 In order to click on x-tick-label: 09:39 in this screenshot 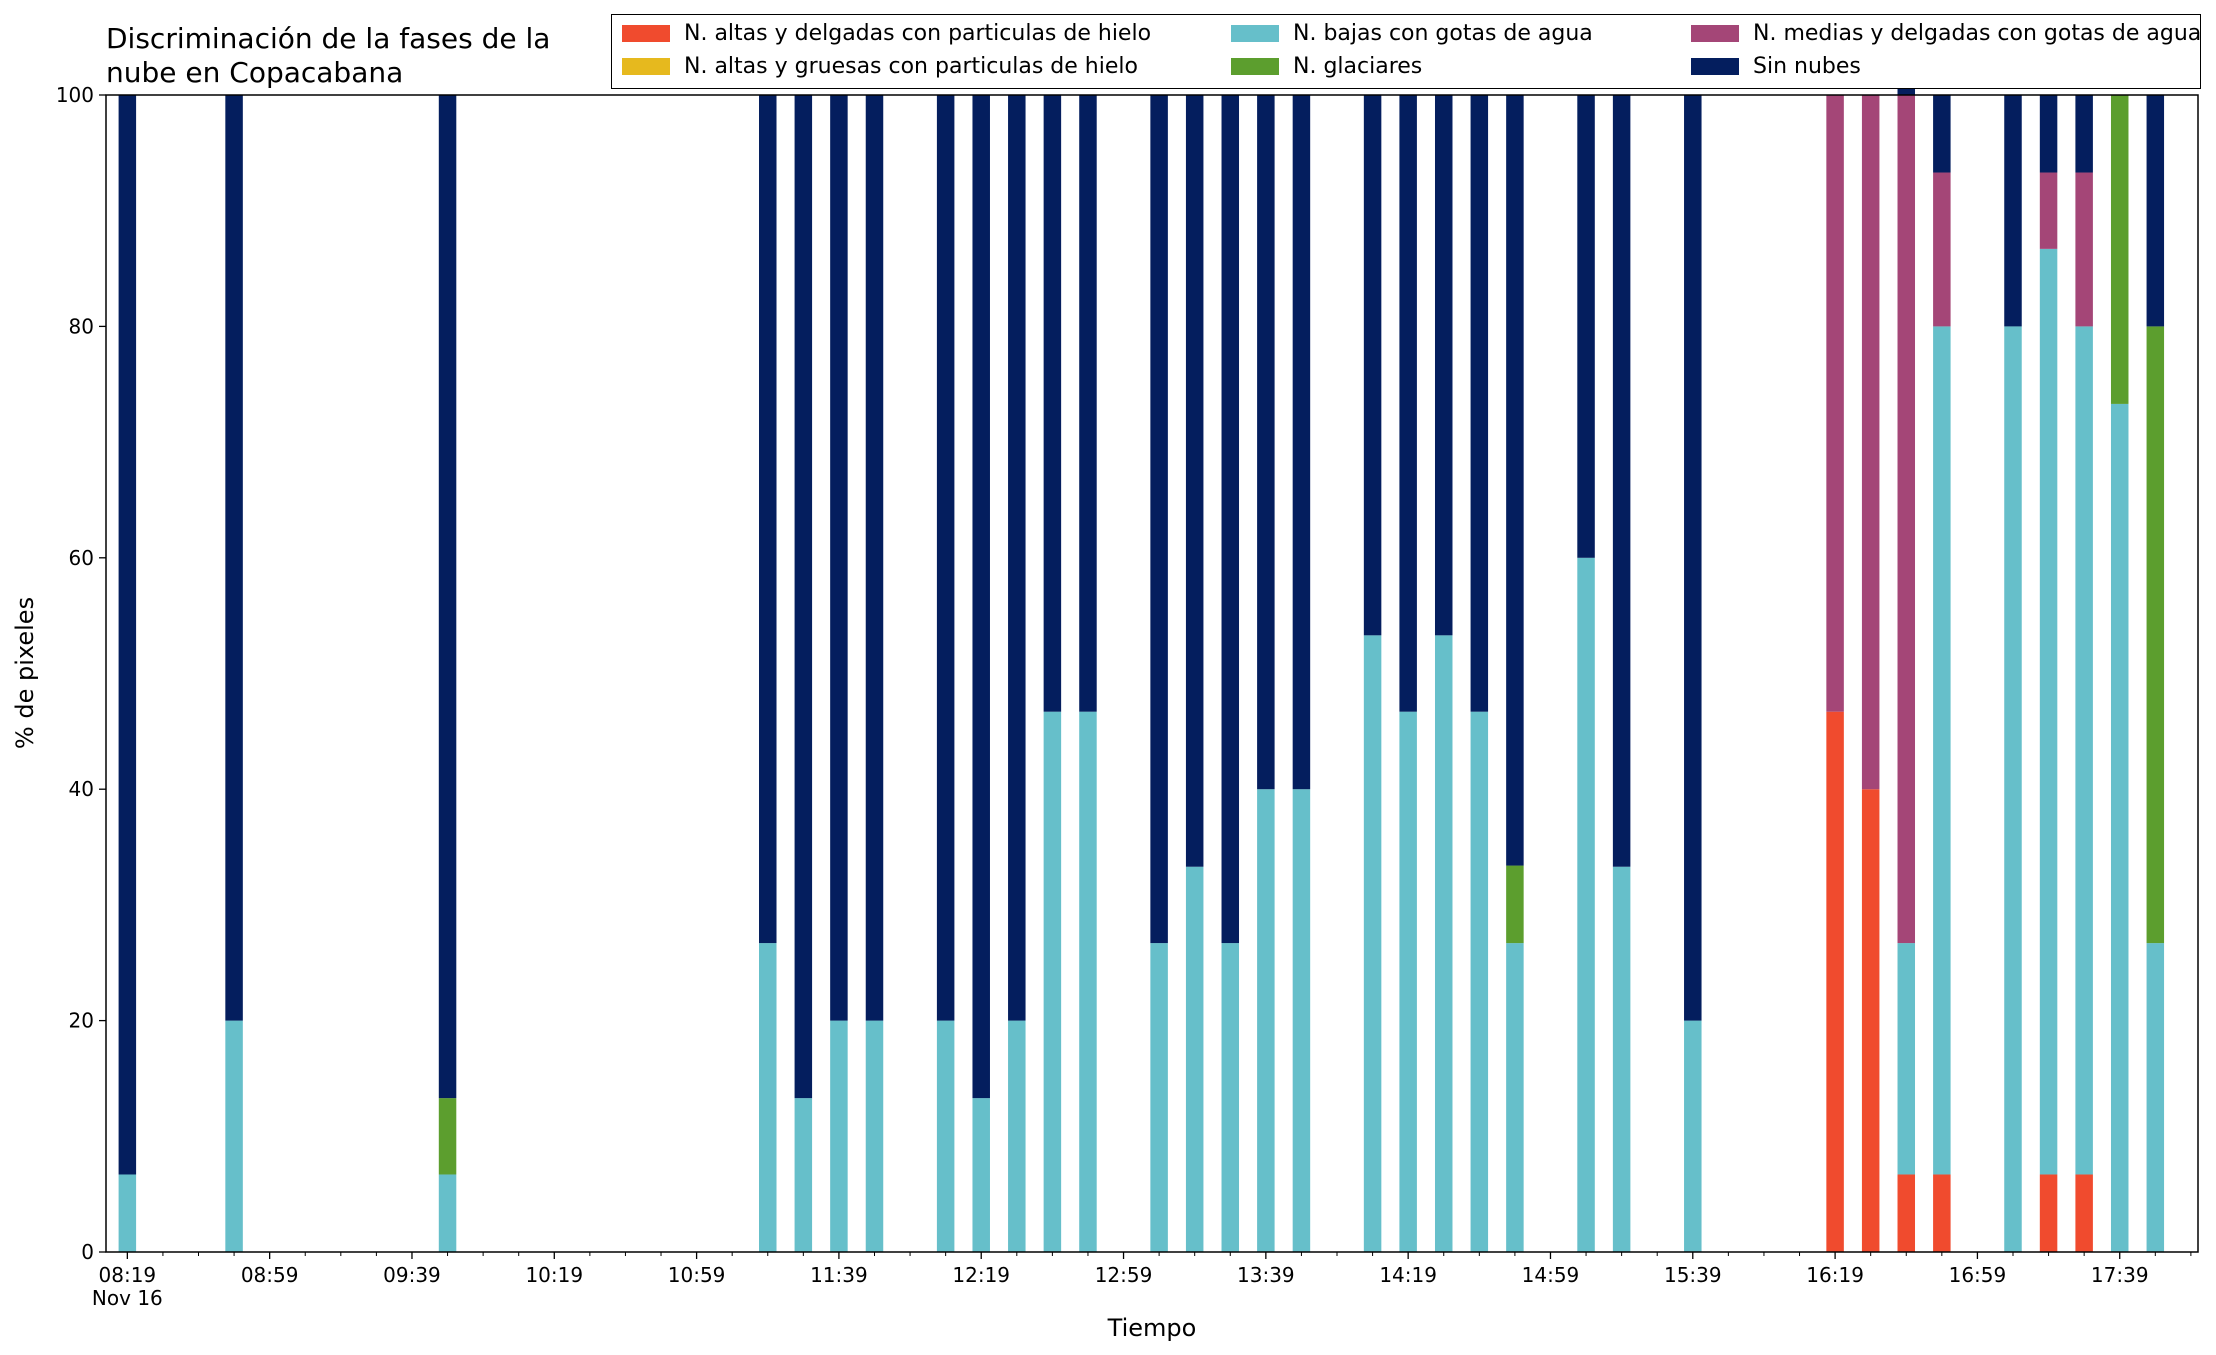, I will do `click(412, 1275)`.